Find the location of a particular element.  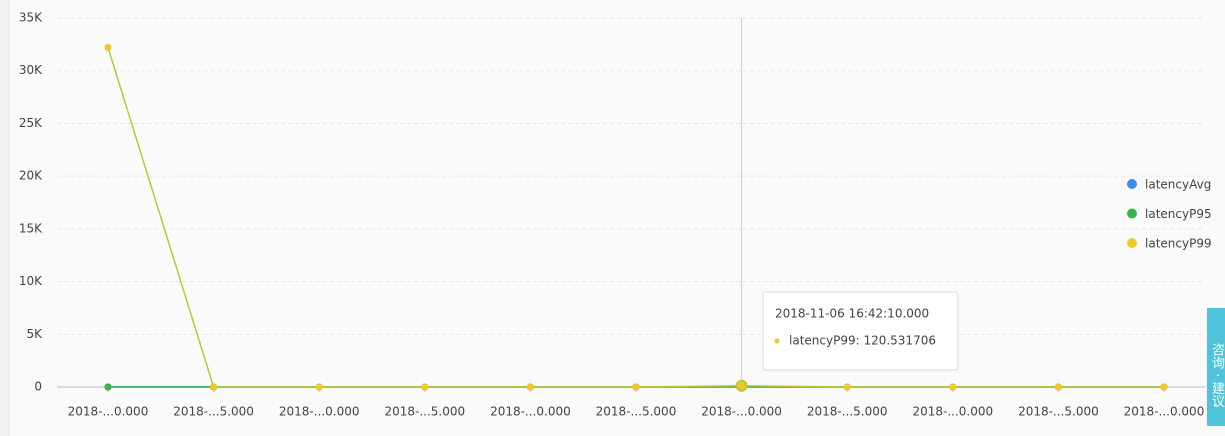

legend-label: latencyAvg is located at coordinates (1178, 185).